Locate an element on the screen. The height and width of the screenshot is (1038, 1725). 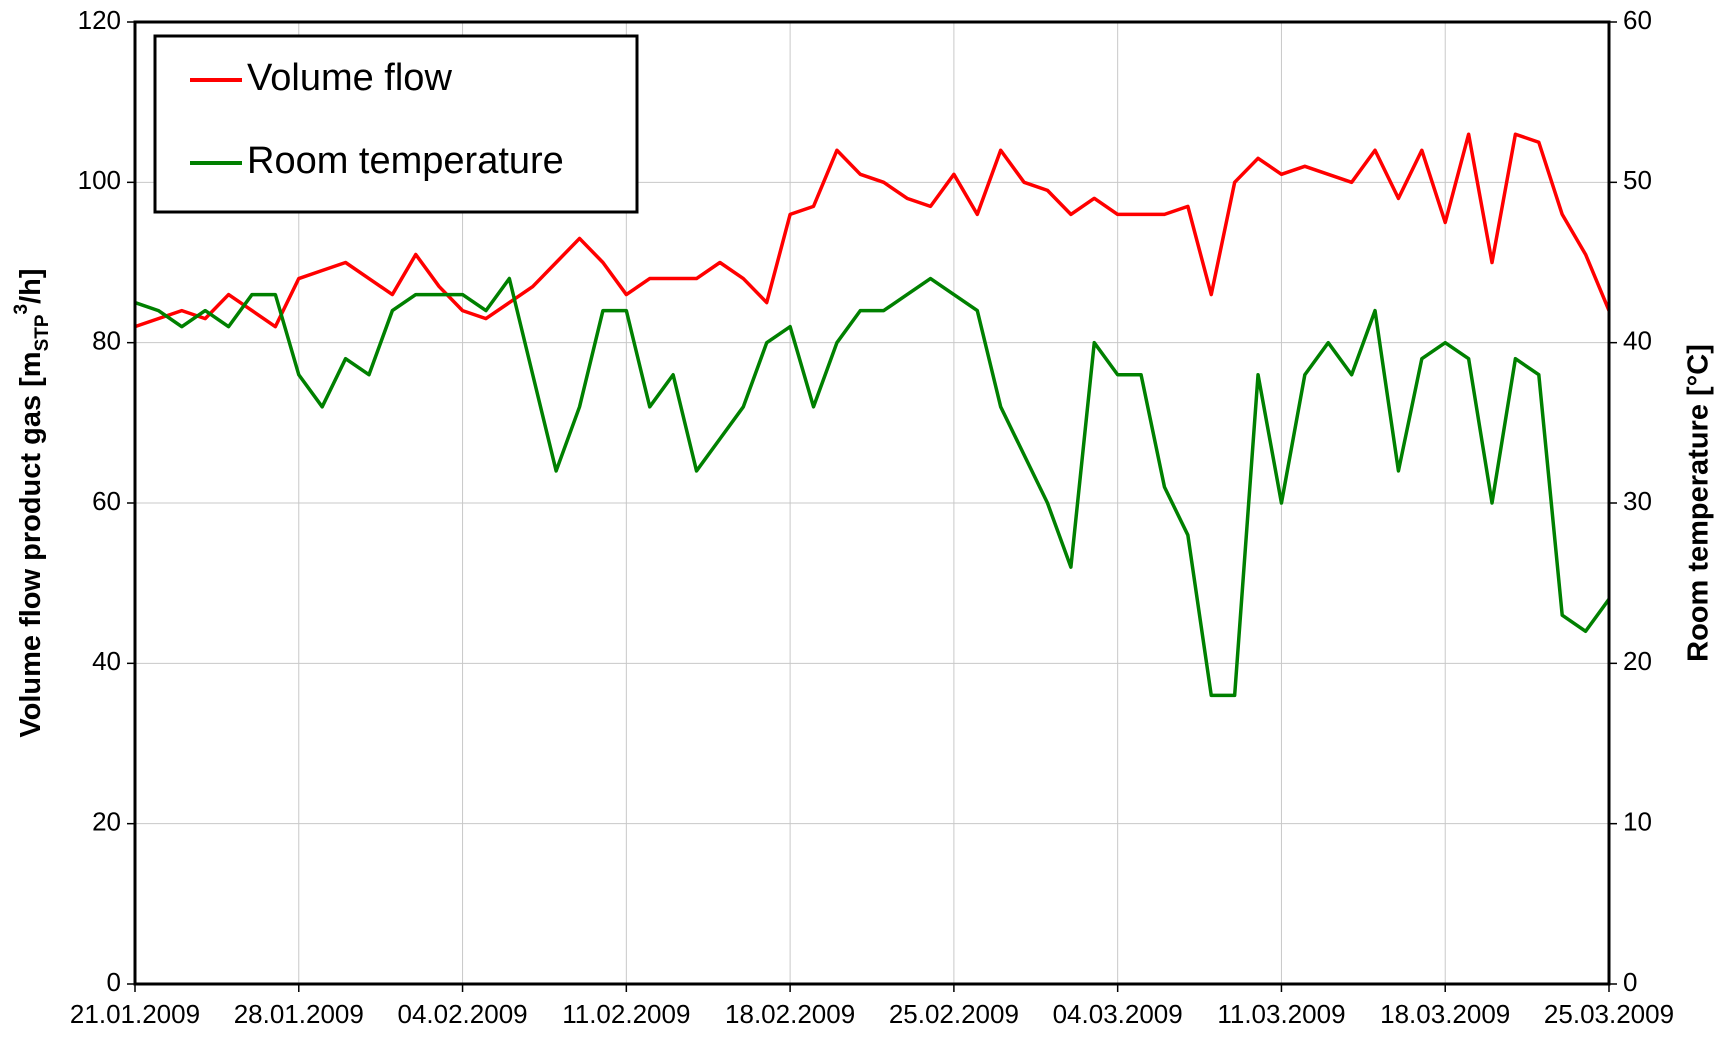
y2-tick-label: 50 is located at coordinates (1637, 180).